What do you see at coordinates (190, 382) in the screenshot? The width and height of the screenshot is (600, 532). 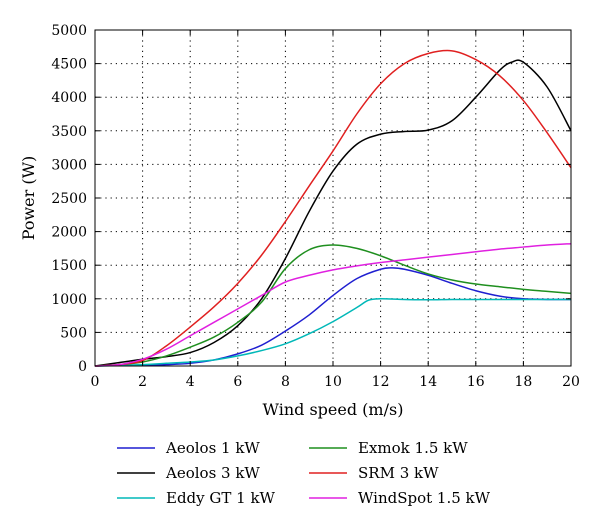 I see `x-tick-label: 4` at bounding box center [190, 382].